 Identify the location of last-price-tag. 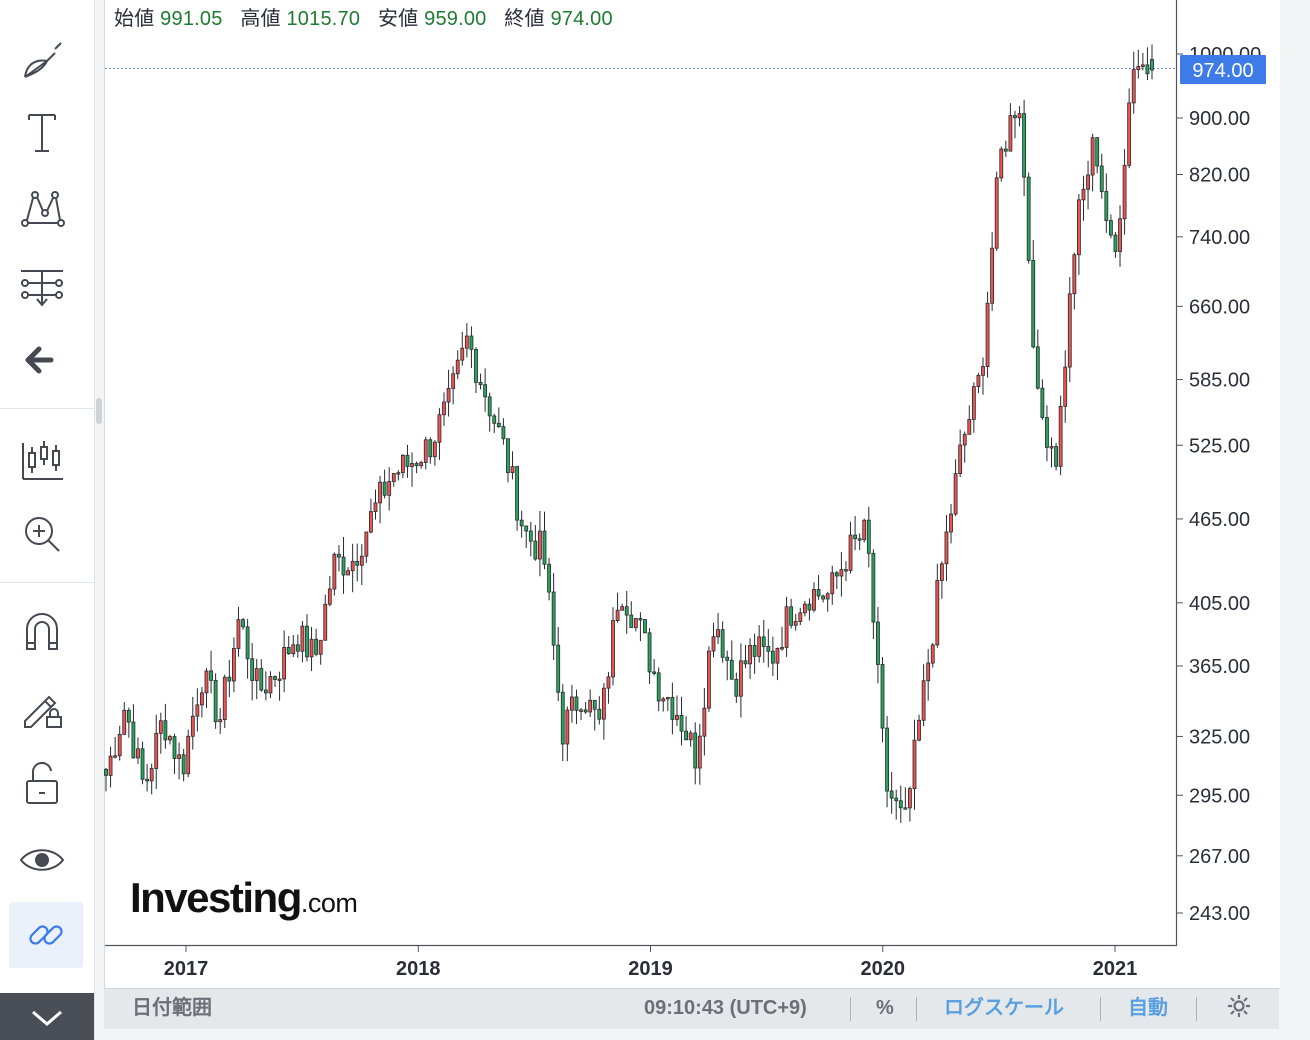
(1223, 69).